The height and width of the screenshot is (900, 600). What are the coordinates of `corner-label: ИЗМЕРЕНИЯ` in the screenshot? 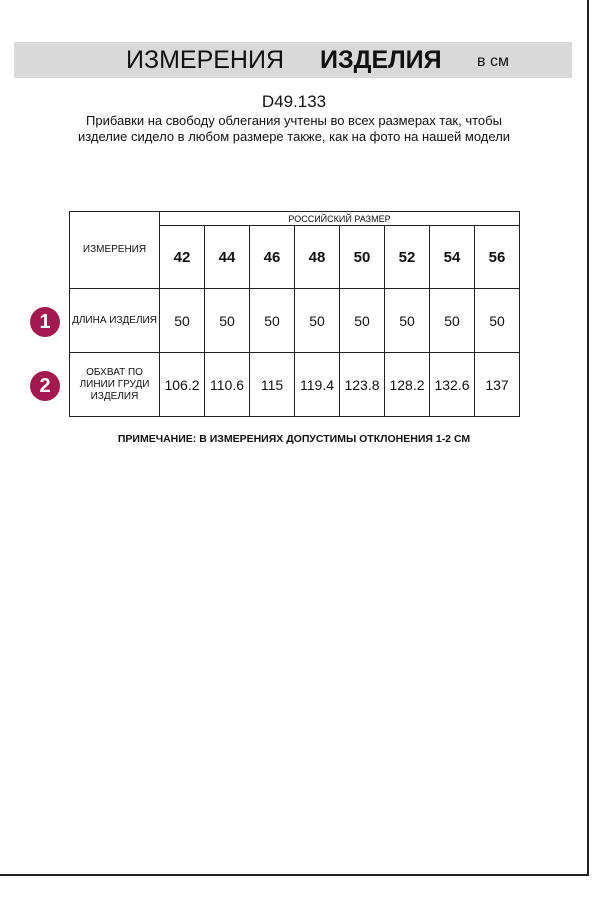 It's located at (114, 250).